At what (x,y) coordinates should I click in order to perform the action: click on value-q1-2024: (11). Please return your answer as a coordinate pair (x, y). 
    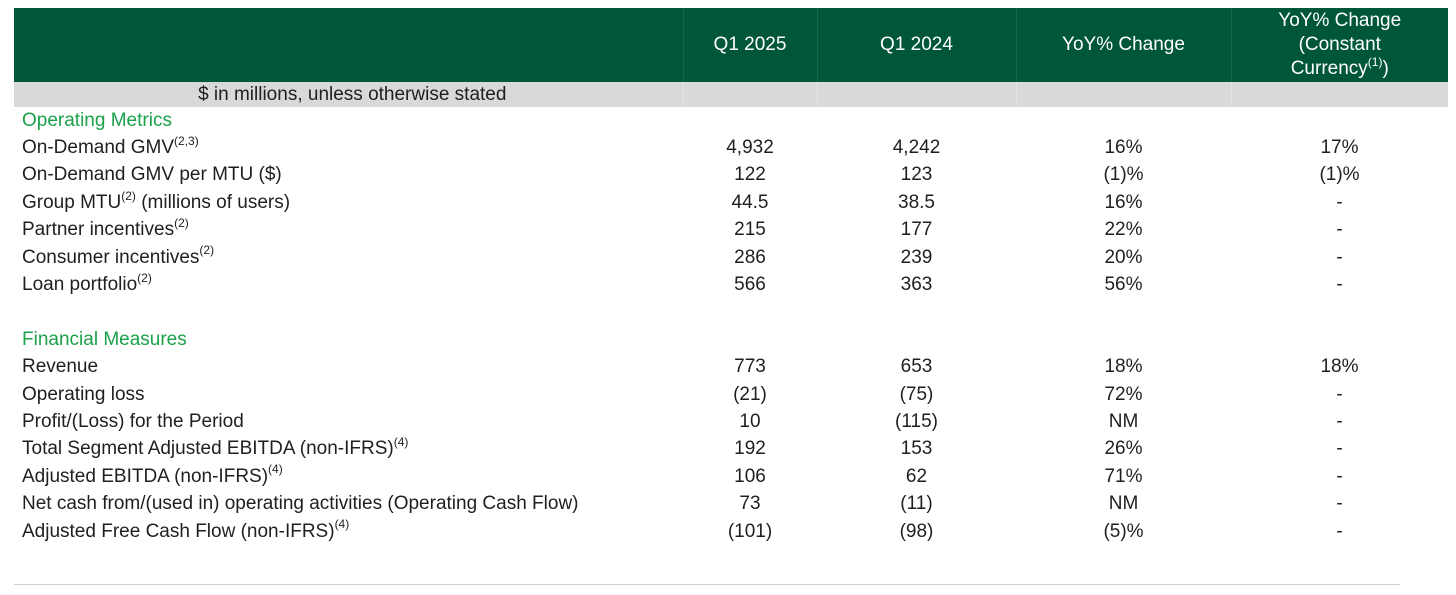
    Looking at the image, I should click on (916, 504).